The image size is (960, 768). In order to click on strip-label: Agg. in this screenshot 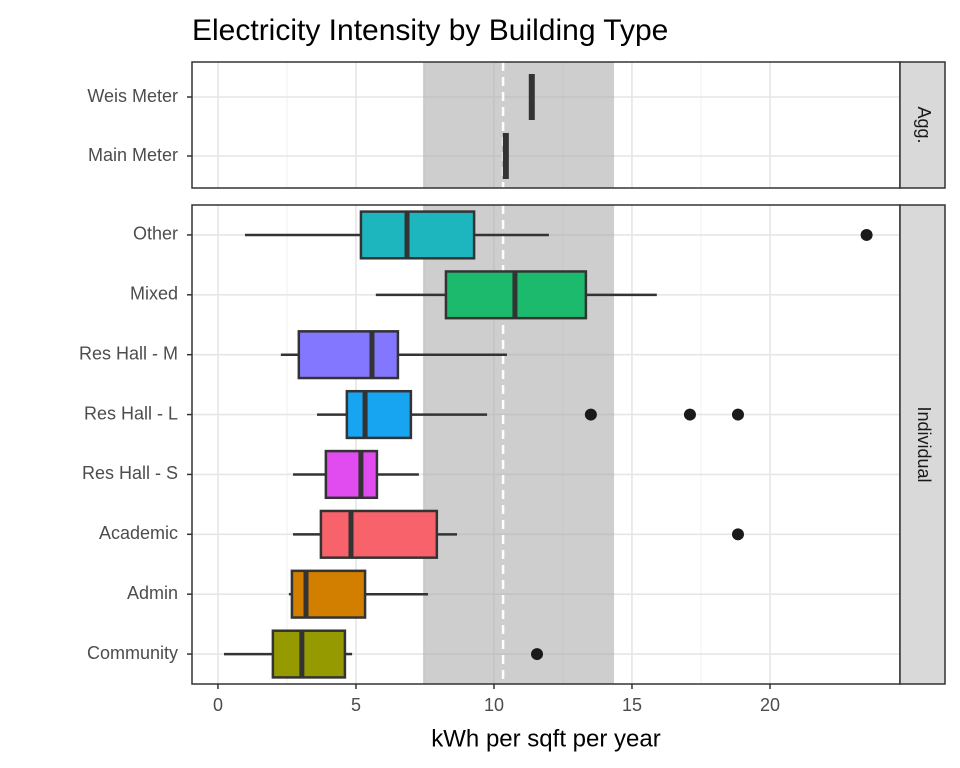, I will do `click(924, 124)`.